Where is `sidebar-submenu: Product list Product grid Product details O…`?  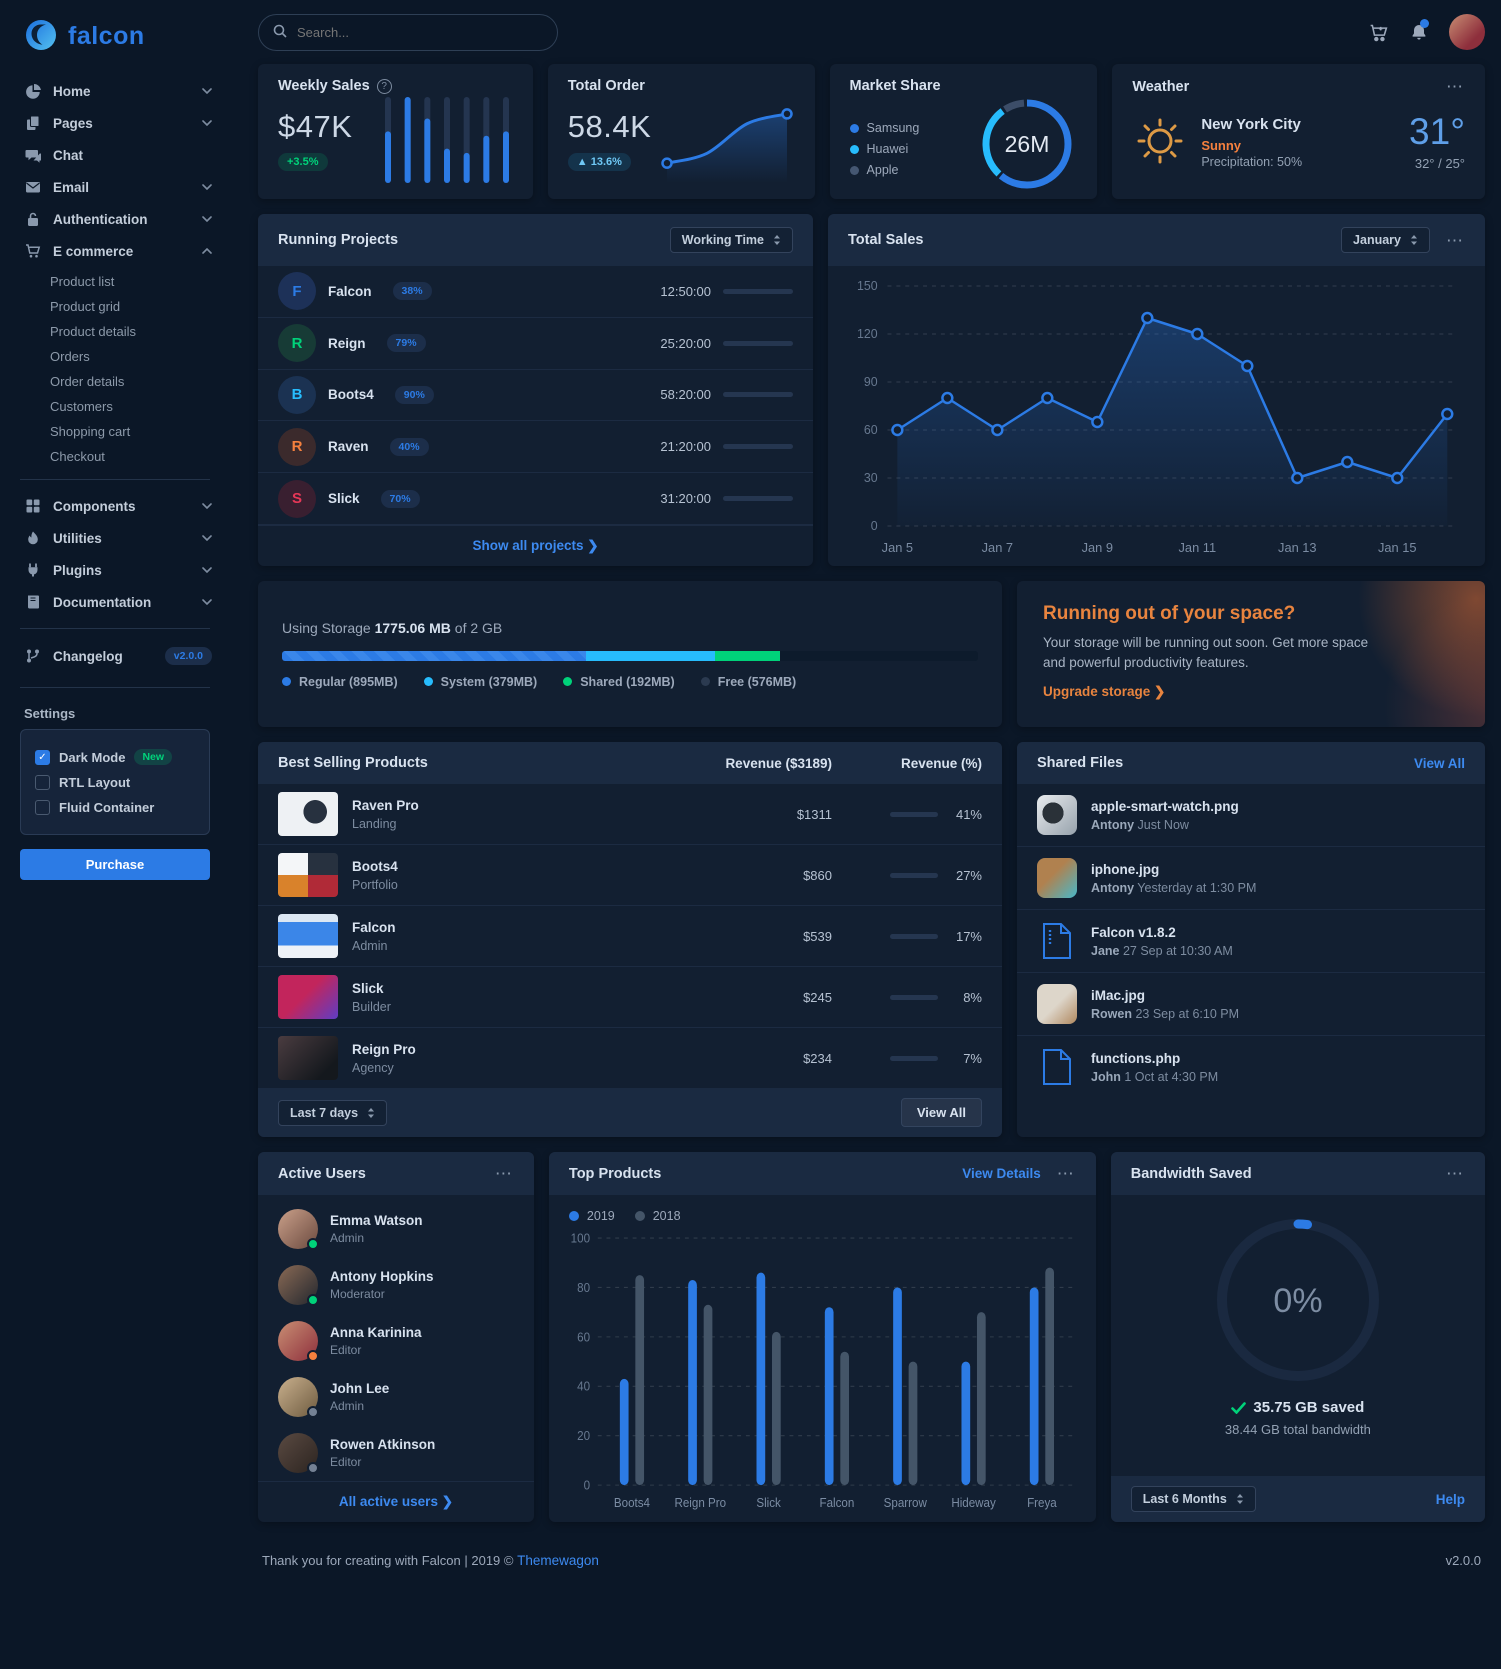
sidebar-submenu: Product list Product grid Product details O… is located at coordinates (115, 369).